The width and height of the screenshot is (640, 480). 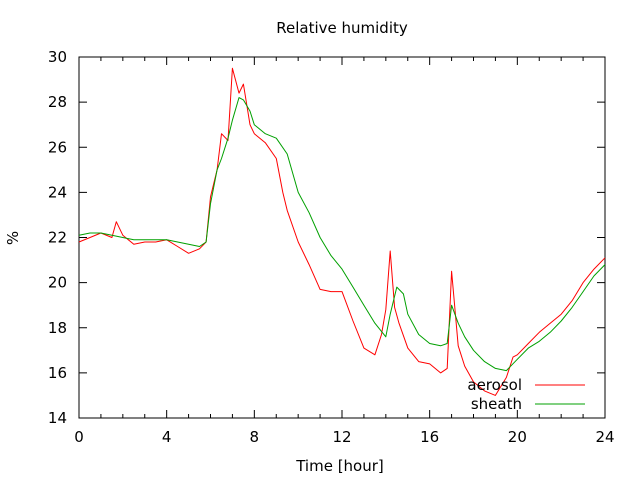 What do you see at coordinates (57, 373) in the screenshot?
I see `y-tick-label: 16` at bounding box center [57, 373].